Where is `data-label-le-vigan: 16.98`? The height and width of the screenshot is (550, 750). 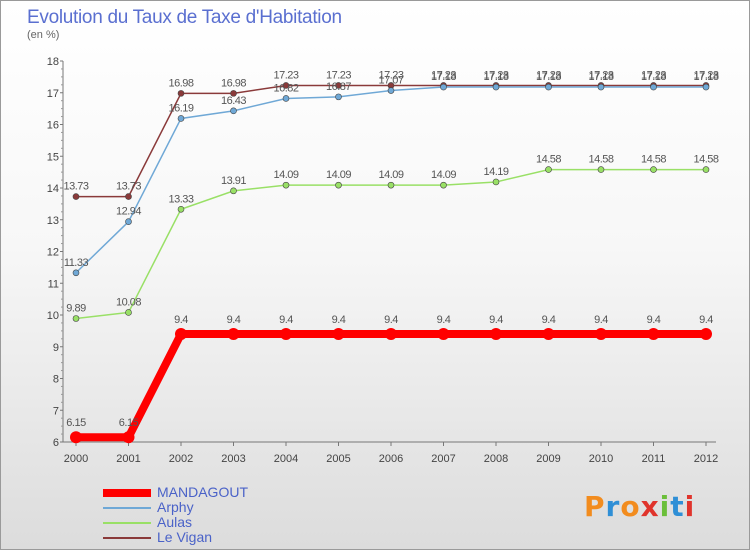 data-label-le-vigan: 16.98 is located at coordinates (233, 83).